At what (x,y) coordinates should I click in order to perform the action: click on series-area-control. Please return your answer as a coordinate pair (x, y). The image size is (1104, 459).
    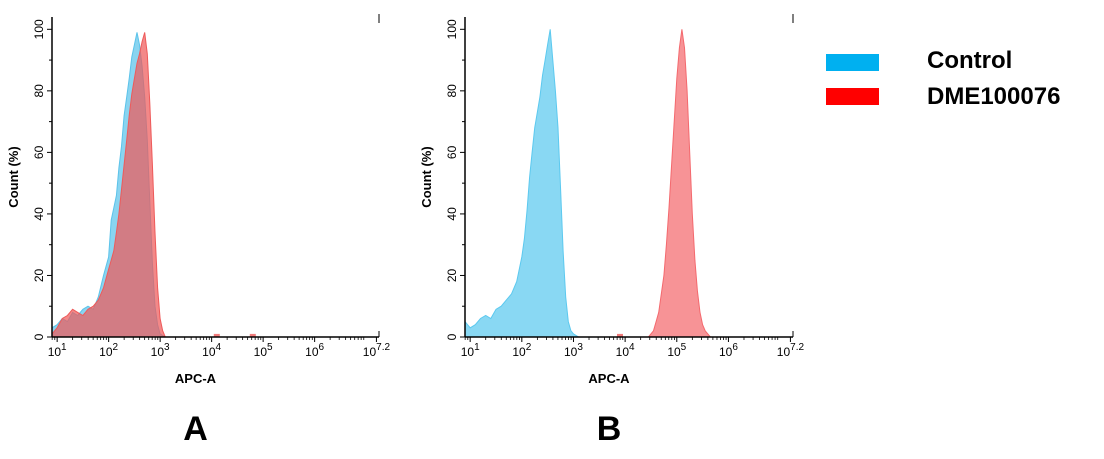
    Looking at the image, I should click on (522, 183).